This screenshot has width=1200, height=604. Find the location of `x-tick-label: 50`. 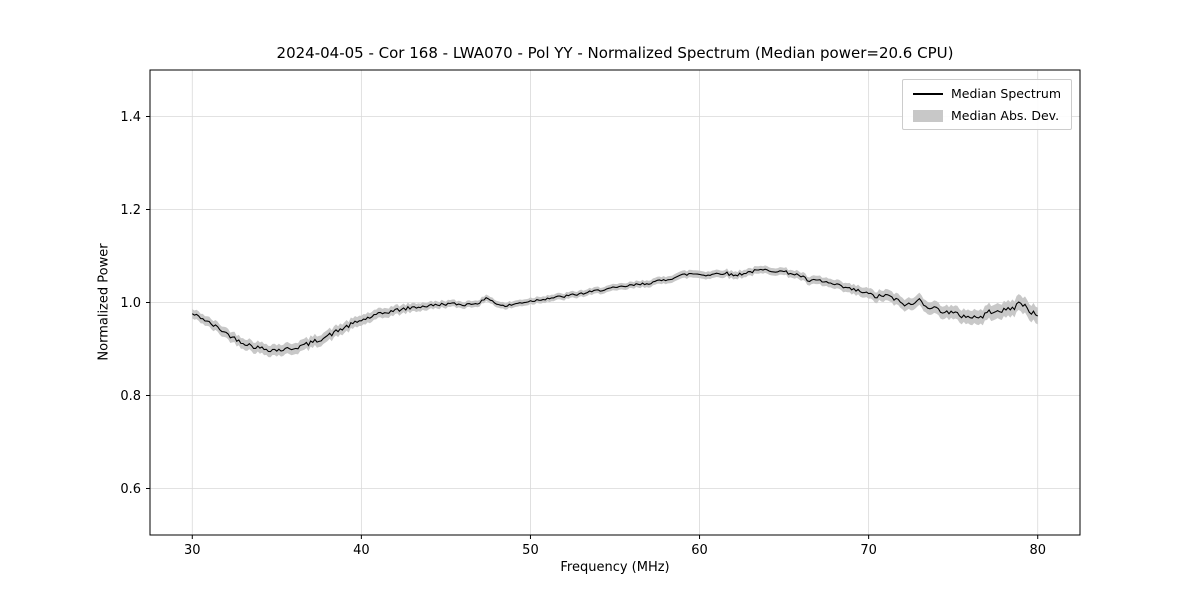

x-tick-label: 50 is located at coordinates (530, 550).